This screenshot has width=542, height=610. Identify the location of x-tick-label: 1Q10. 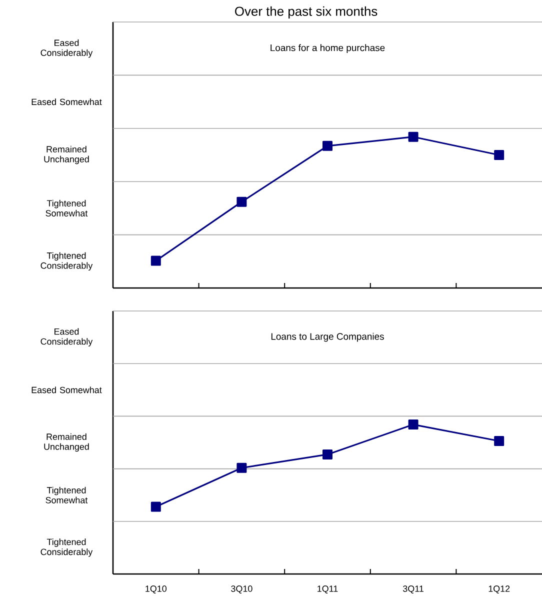
(156, 590).